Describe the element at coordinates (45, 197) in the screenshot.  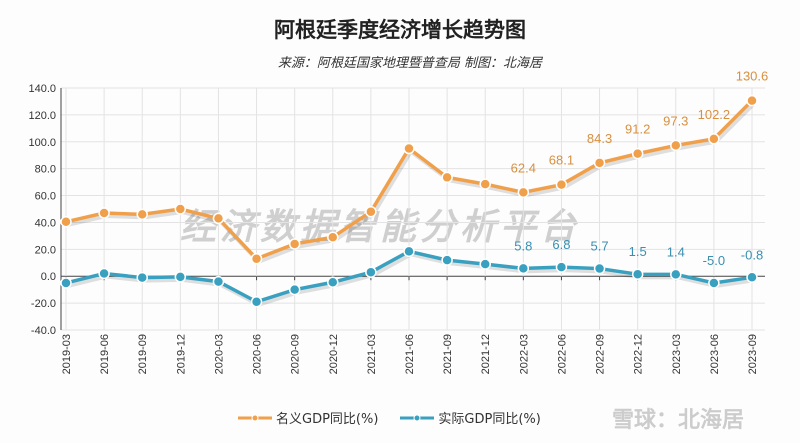
I see `y-tick-label: 60.0` at that location.